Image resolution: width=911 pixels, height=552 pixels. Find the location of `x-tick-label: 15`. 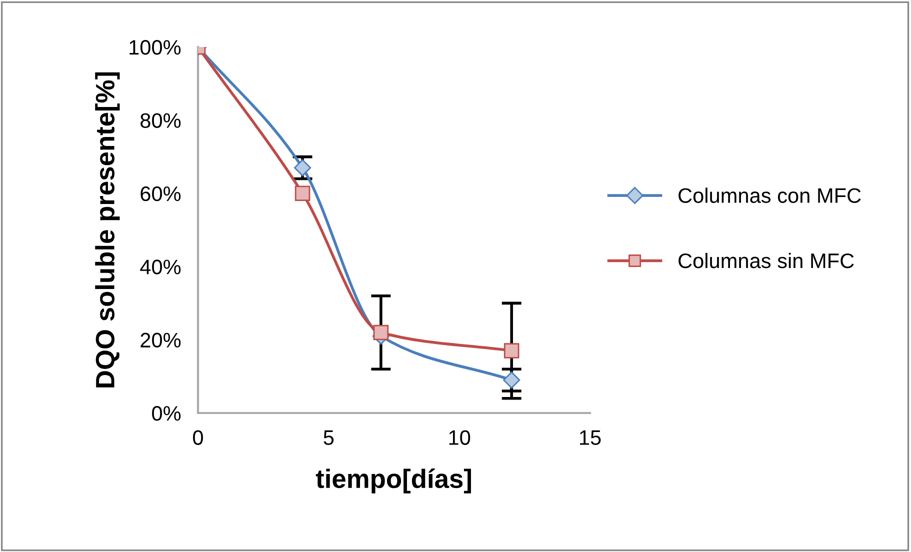

x-tick-label: 15 is located at coordinates (590, 437).